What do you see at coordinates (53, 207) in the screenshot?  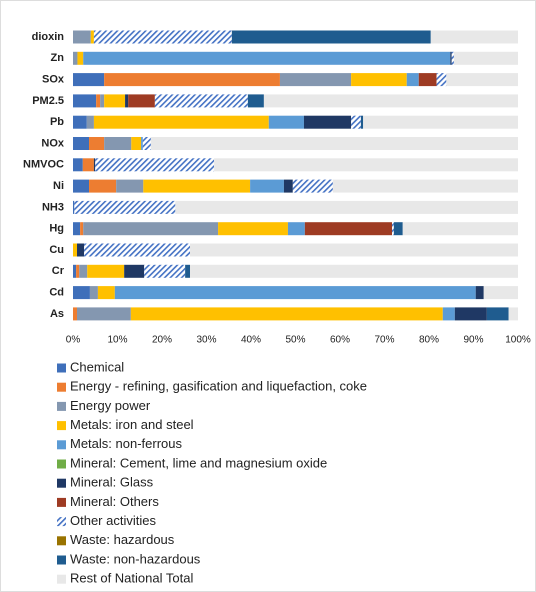 I see `y-tick-label: NH3` at bounding box center [53, 207].